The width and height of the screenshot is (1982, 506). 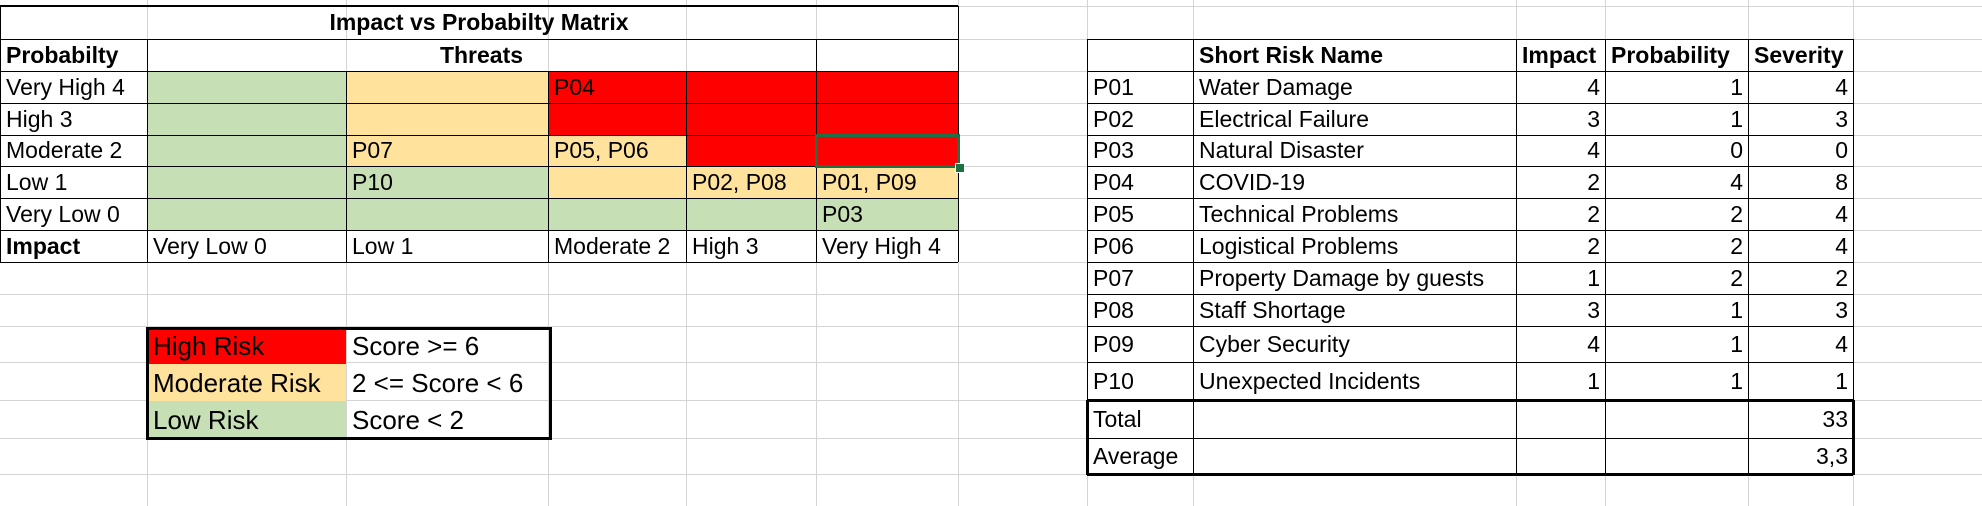 What do you see at coordinates (617, 87) in the screenshot?
I see `matrix-cell: P04` at bounding box center [617, 87].